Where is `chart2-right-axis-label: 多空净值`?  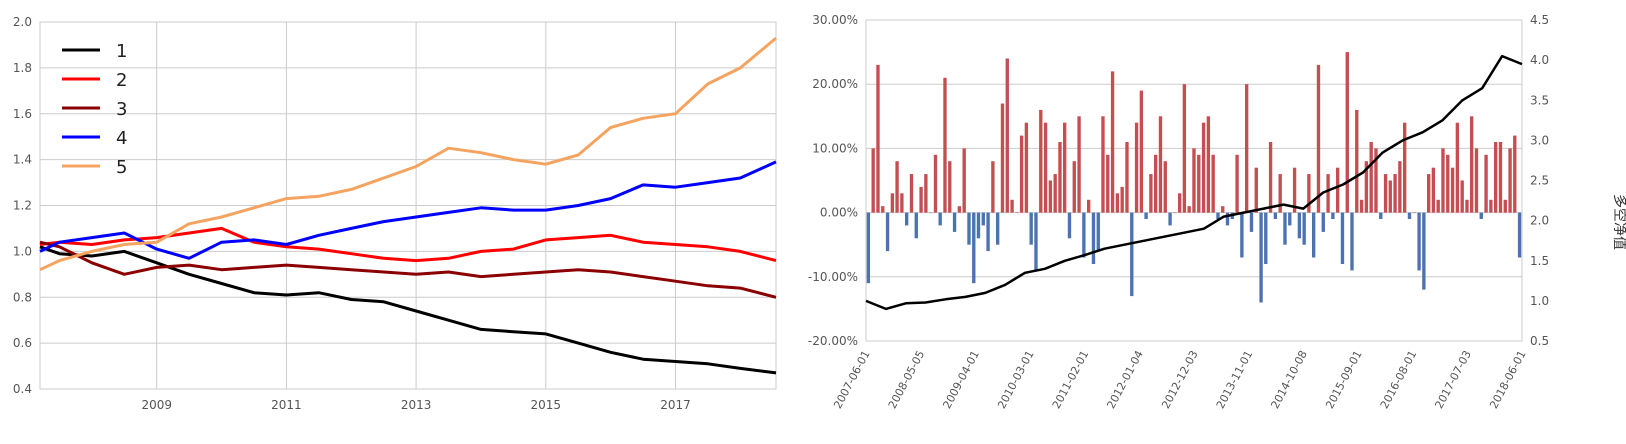 chart2-right-axis-label: 多空净值 is located at coordinates (1618, 222).